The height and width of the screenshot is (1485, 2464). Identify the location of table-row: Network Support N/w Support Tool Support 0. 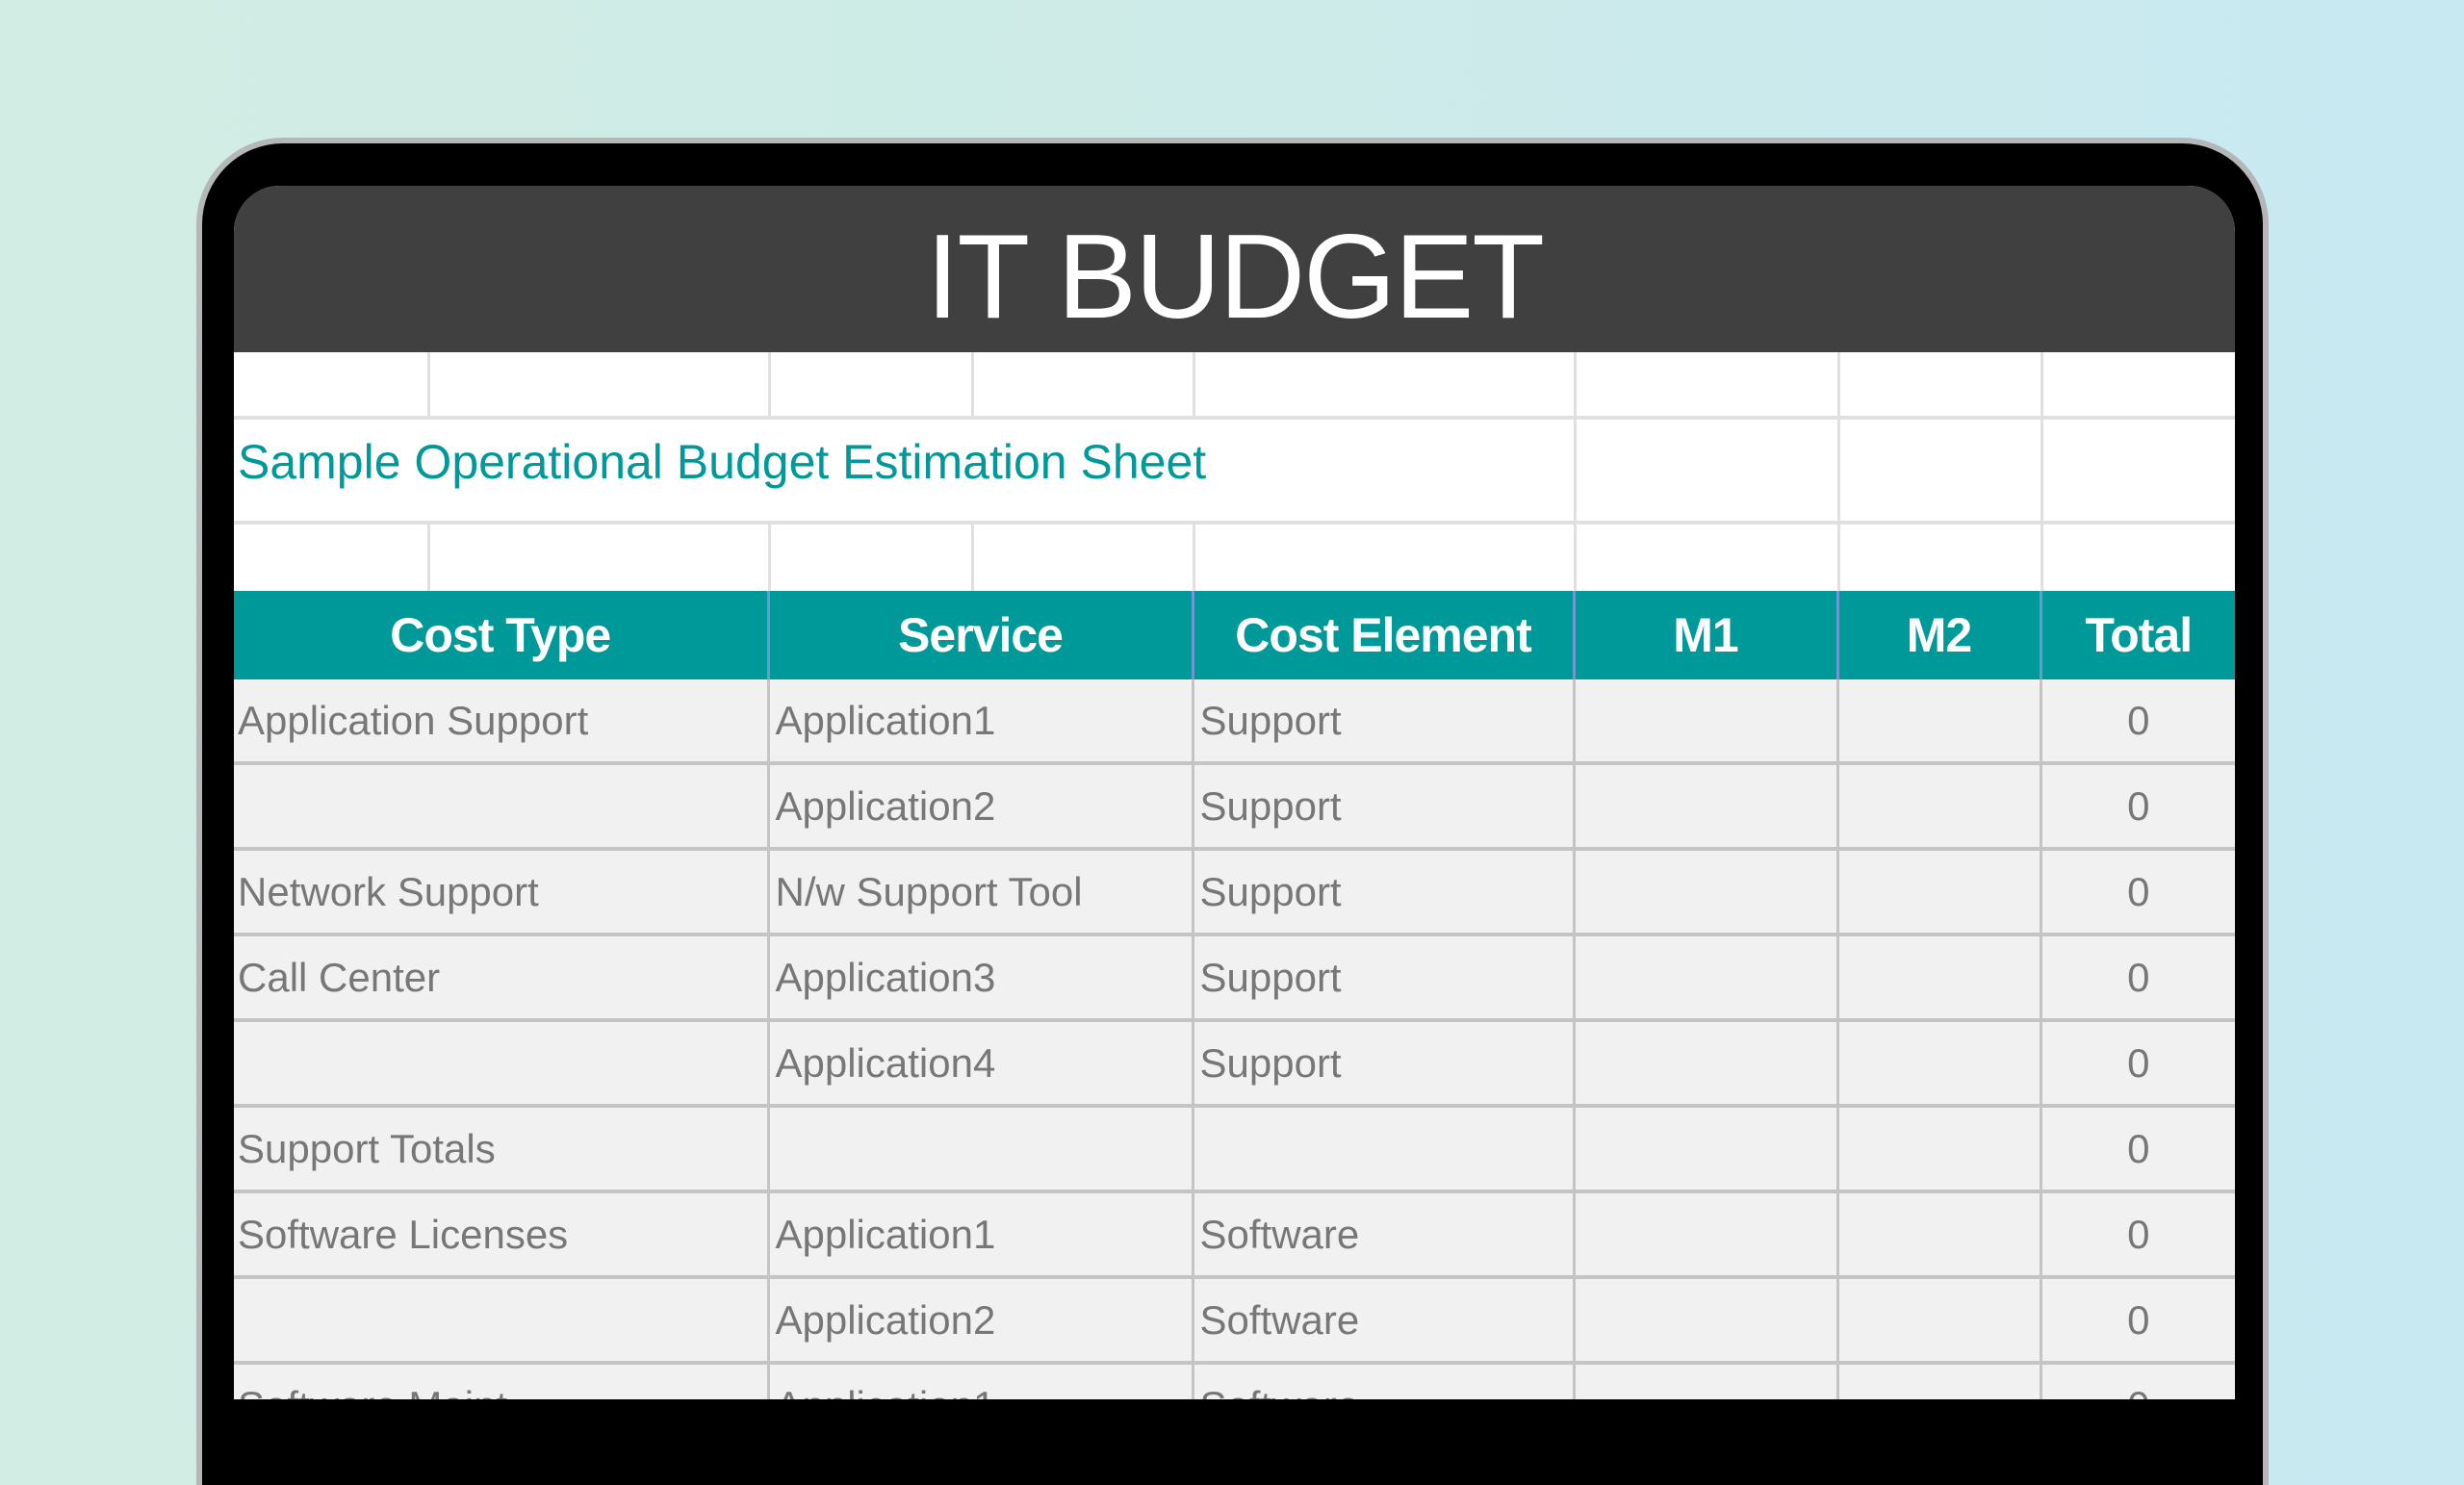
(1234, 892).